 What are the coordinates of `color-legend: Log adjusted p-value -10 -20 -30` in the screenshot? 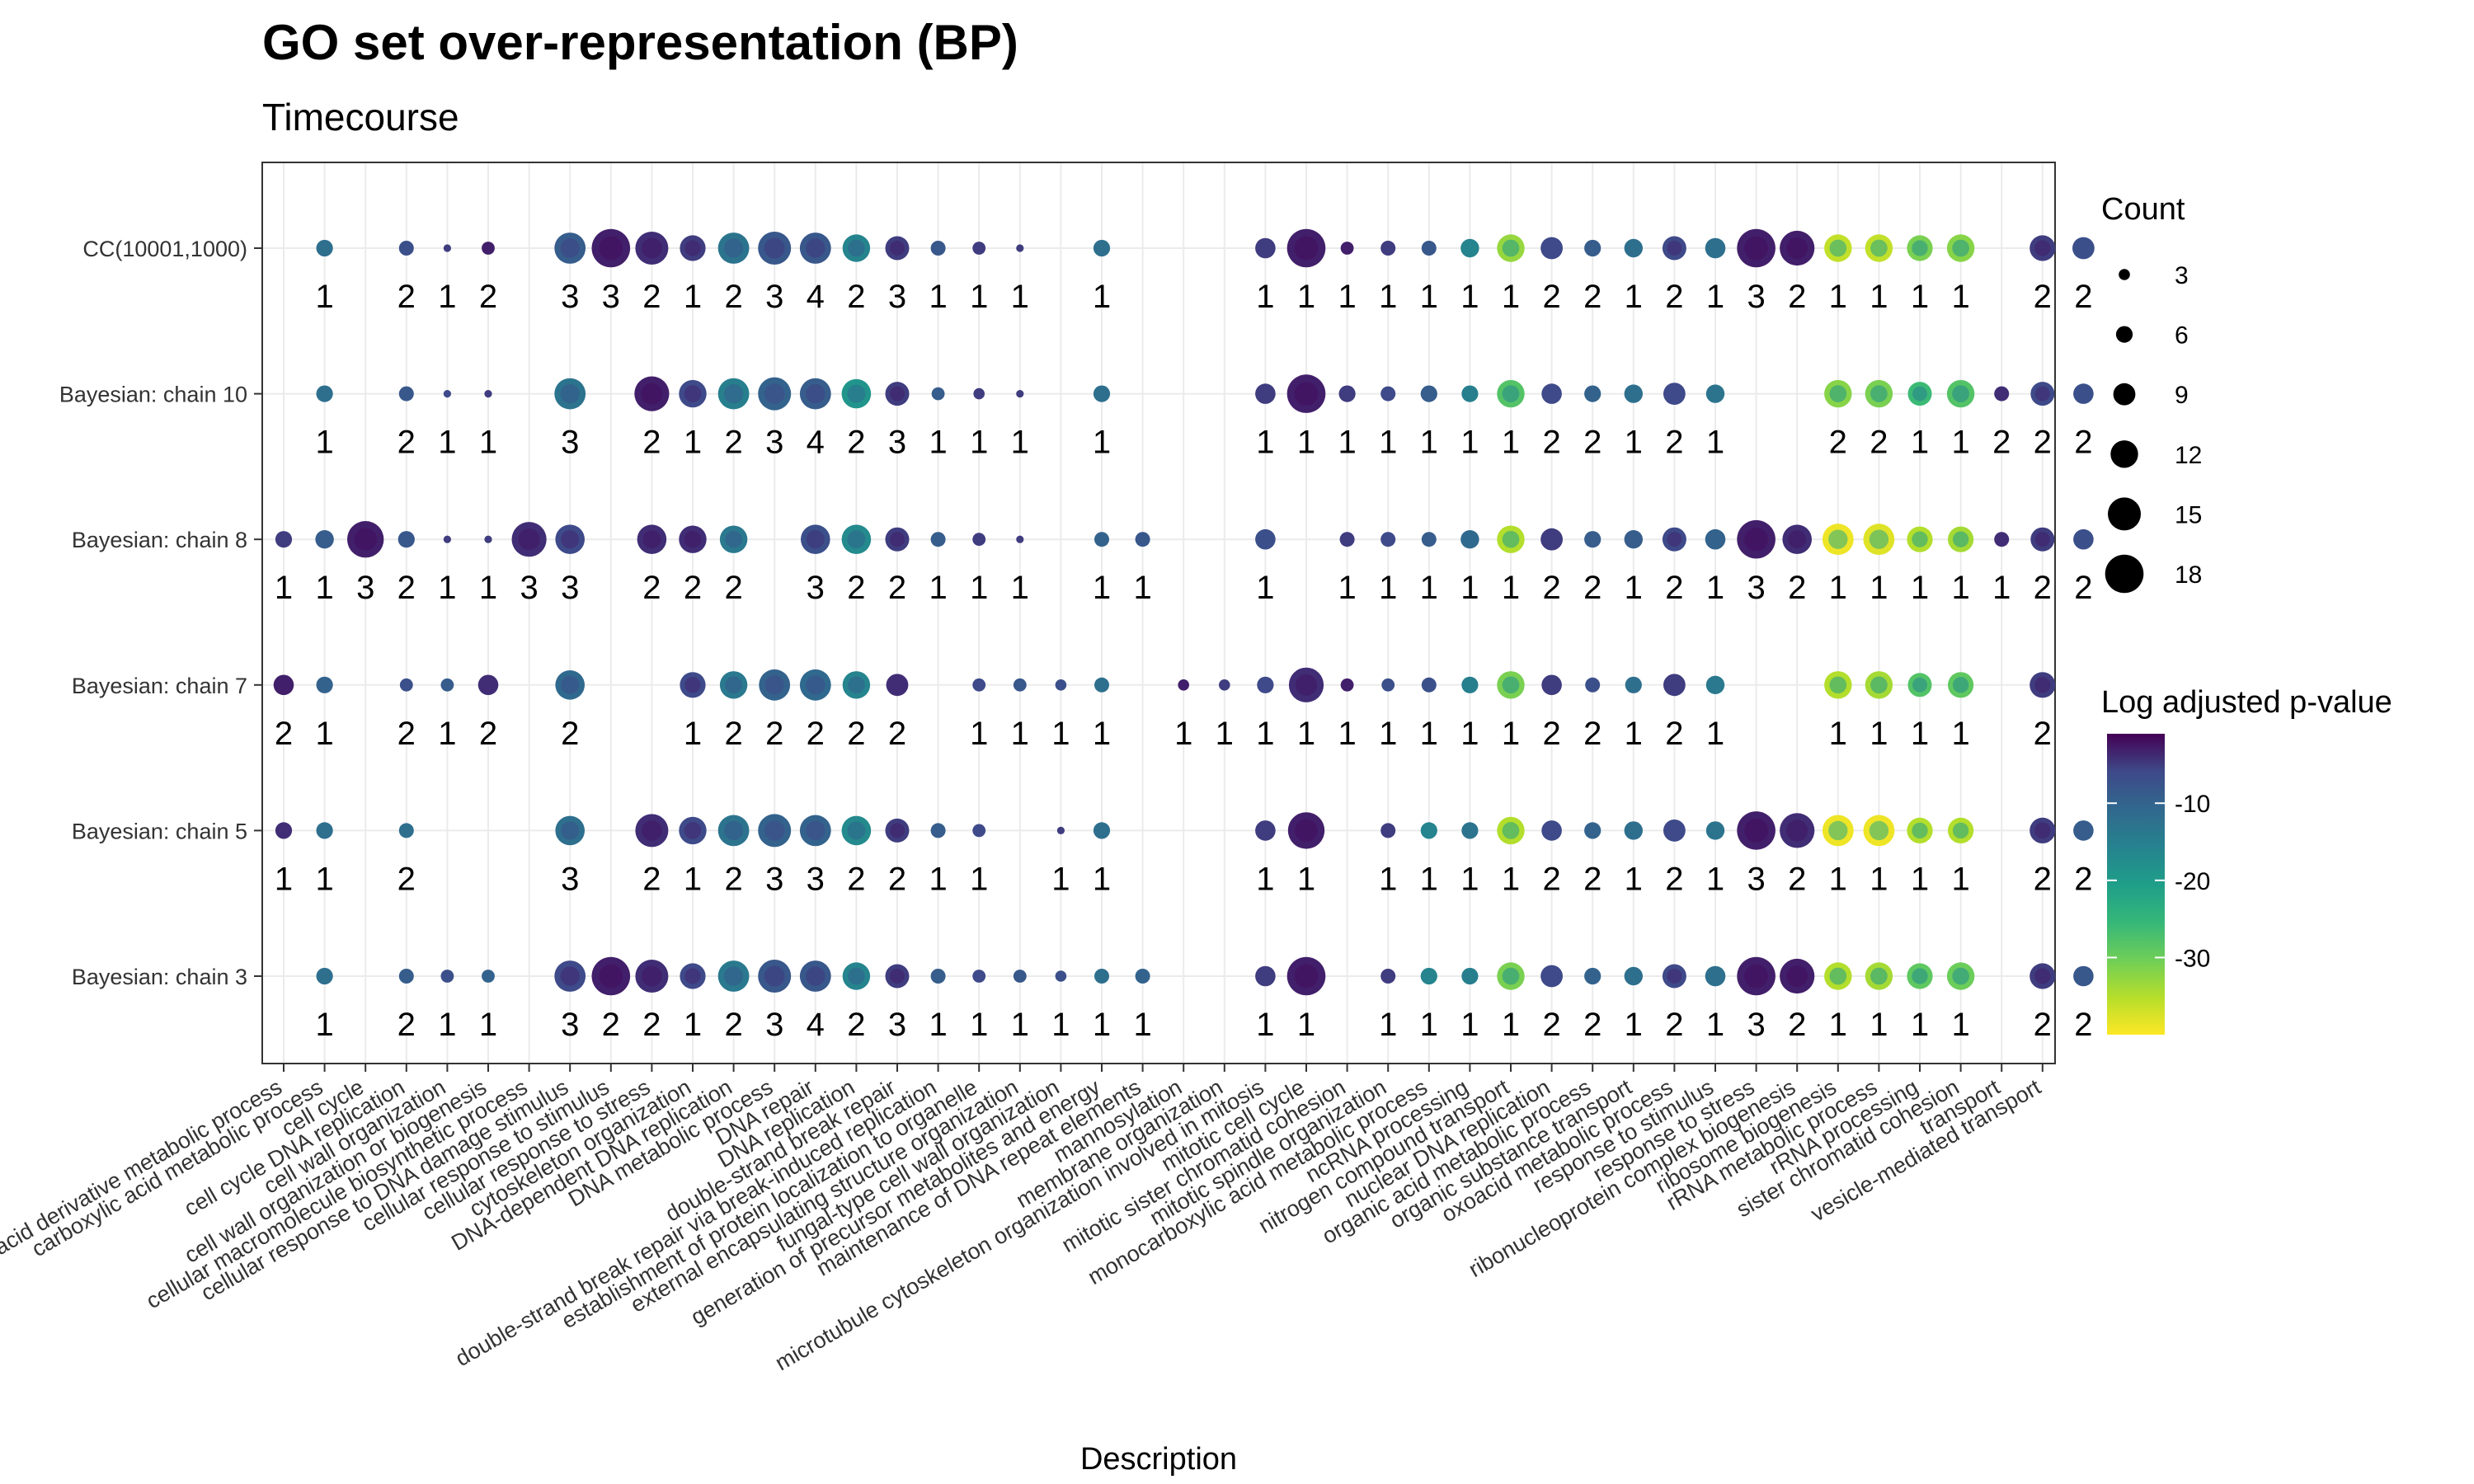 It's located at (2246, 860).